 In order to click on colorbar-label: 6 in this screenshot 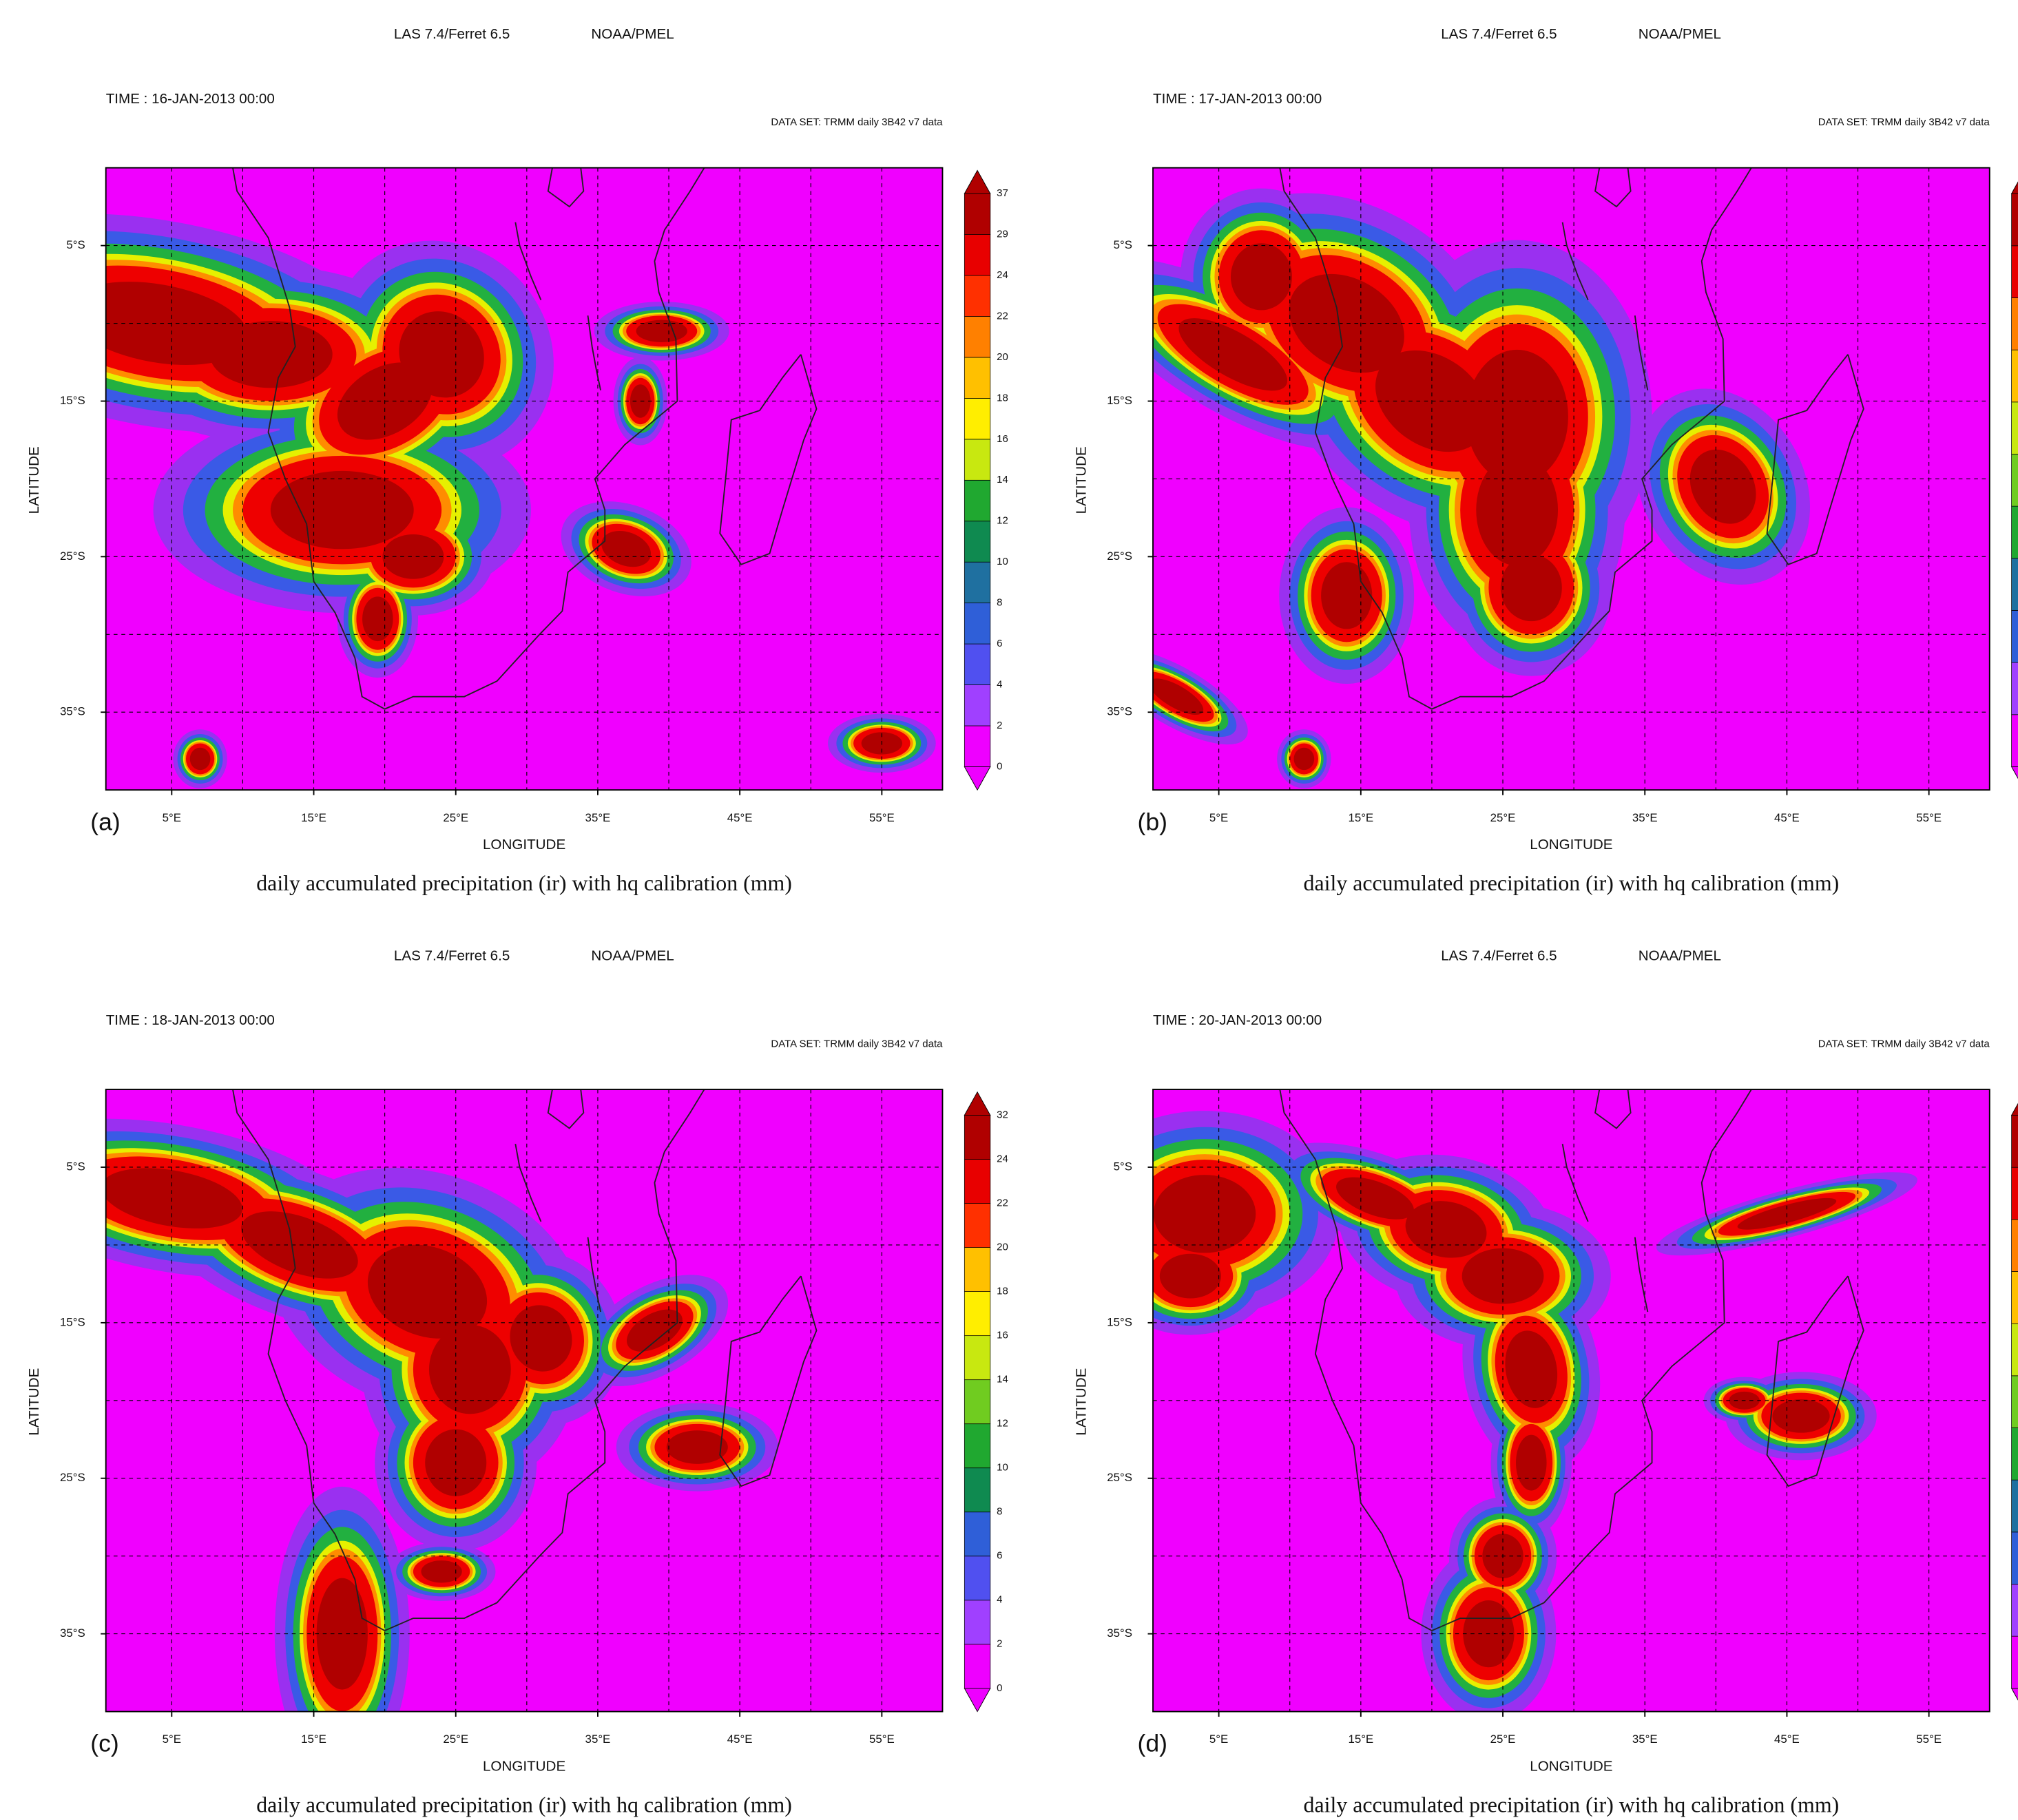, I will do `click(999, 1556)`.